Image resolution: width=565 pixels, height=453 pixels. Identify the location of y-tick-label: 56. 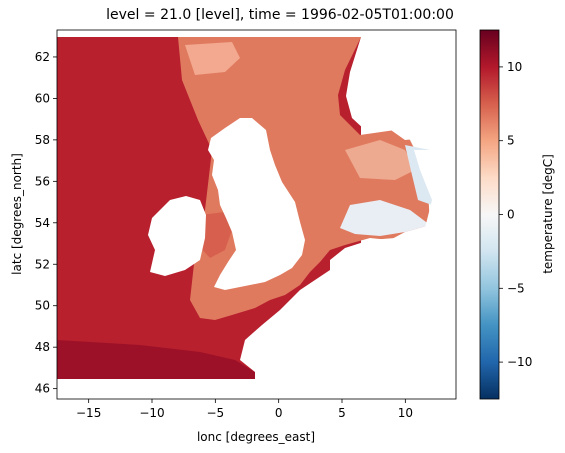
(42, 181).